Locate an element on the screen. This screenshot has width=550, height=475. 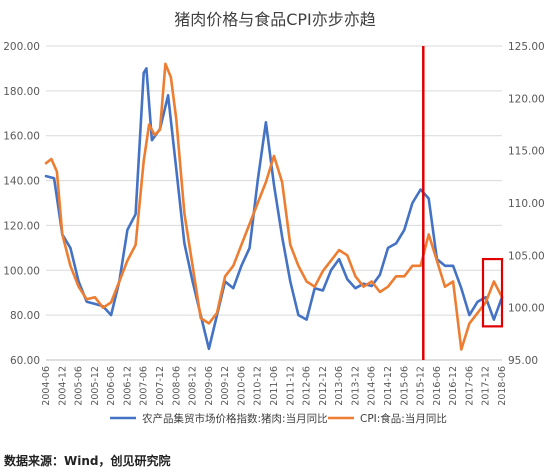
x-tick-label: 2007-06 is located at coordinates (144, 386).